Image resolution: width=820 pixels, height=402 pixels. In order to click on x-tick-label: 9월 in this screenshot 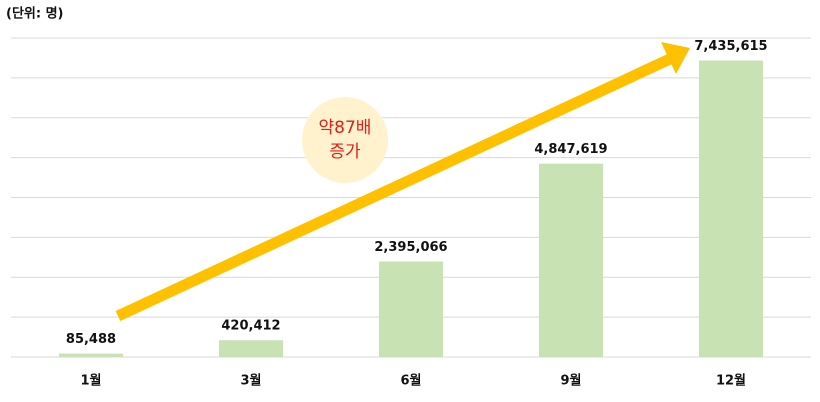, I will do `click(570, 381)`.